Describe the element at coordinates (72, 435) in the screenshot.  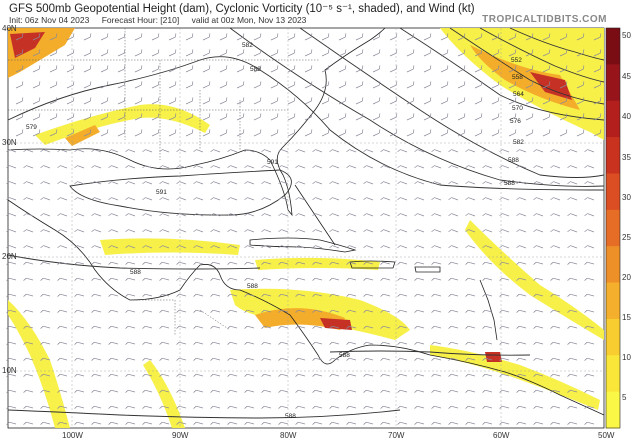
I see `lon-label: 100W` at that location.